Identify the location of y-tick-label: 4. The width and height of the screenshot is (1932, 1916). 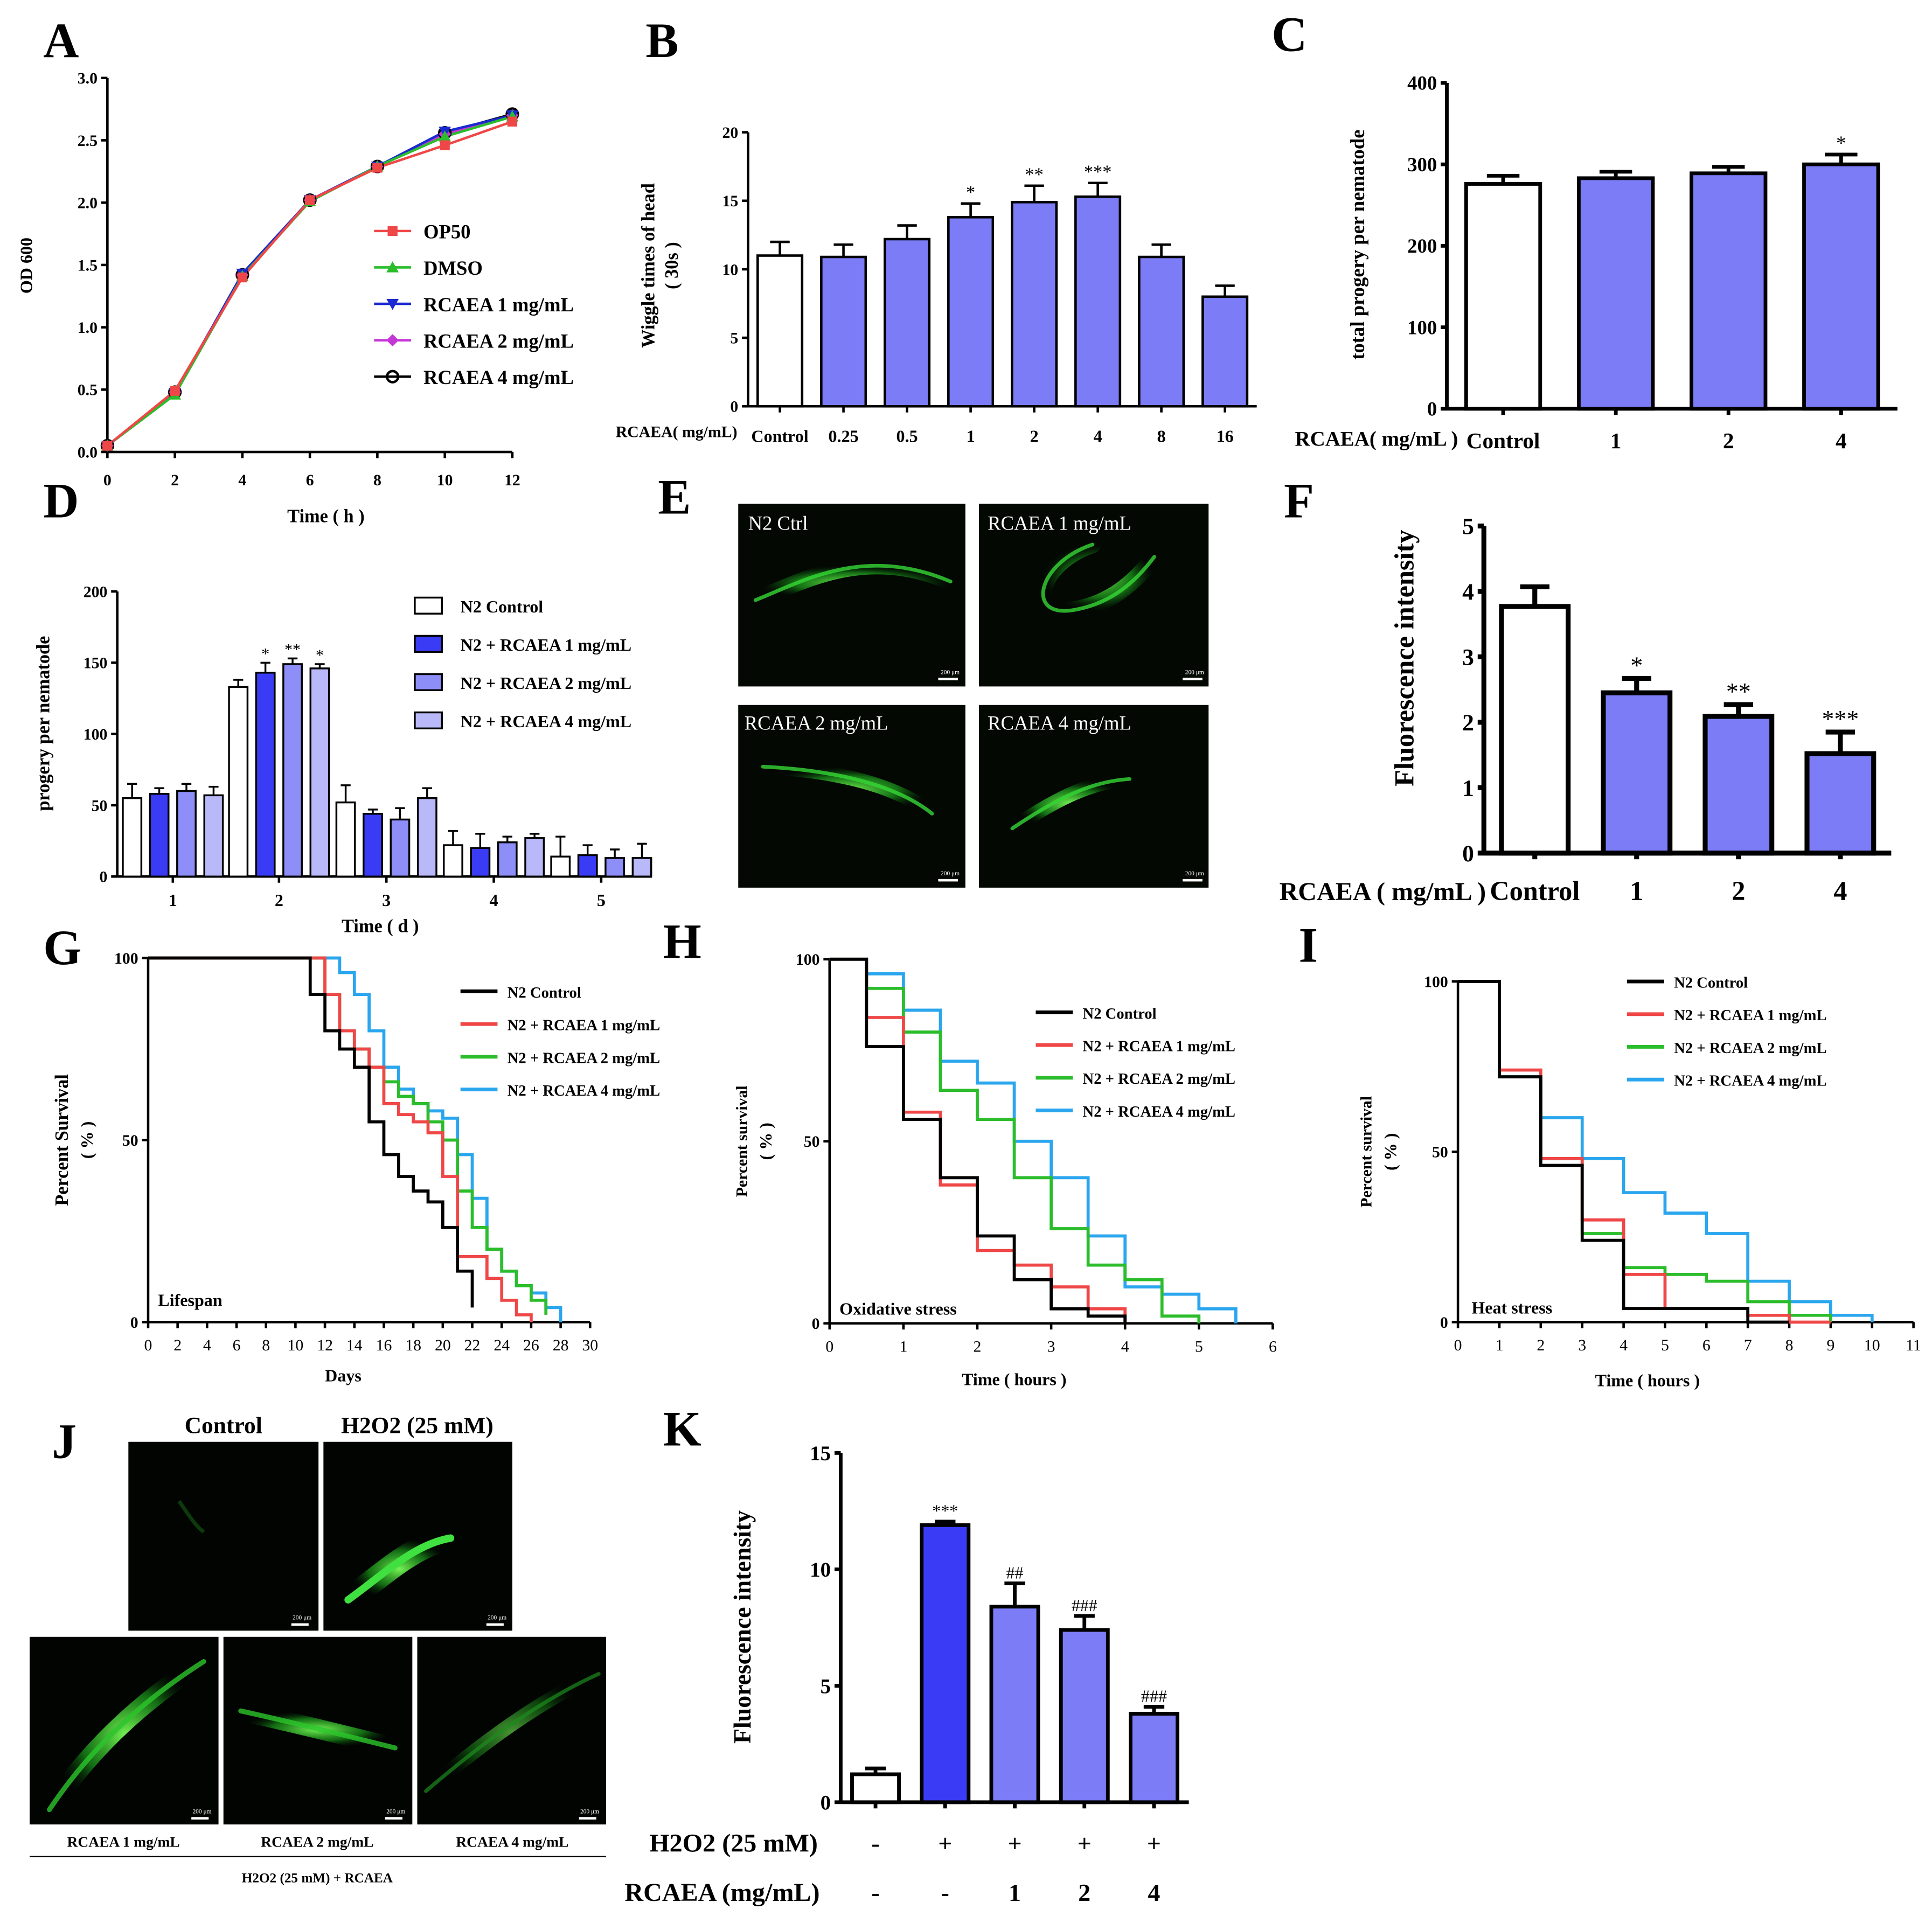
(1468, 592).